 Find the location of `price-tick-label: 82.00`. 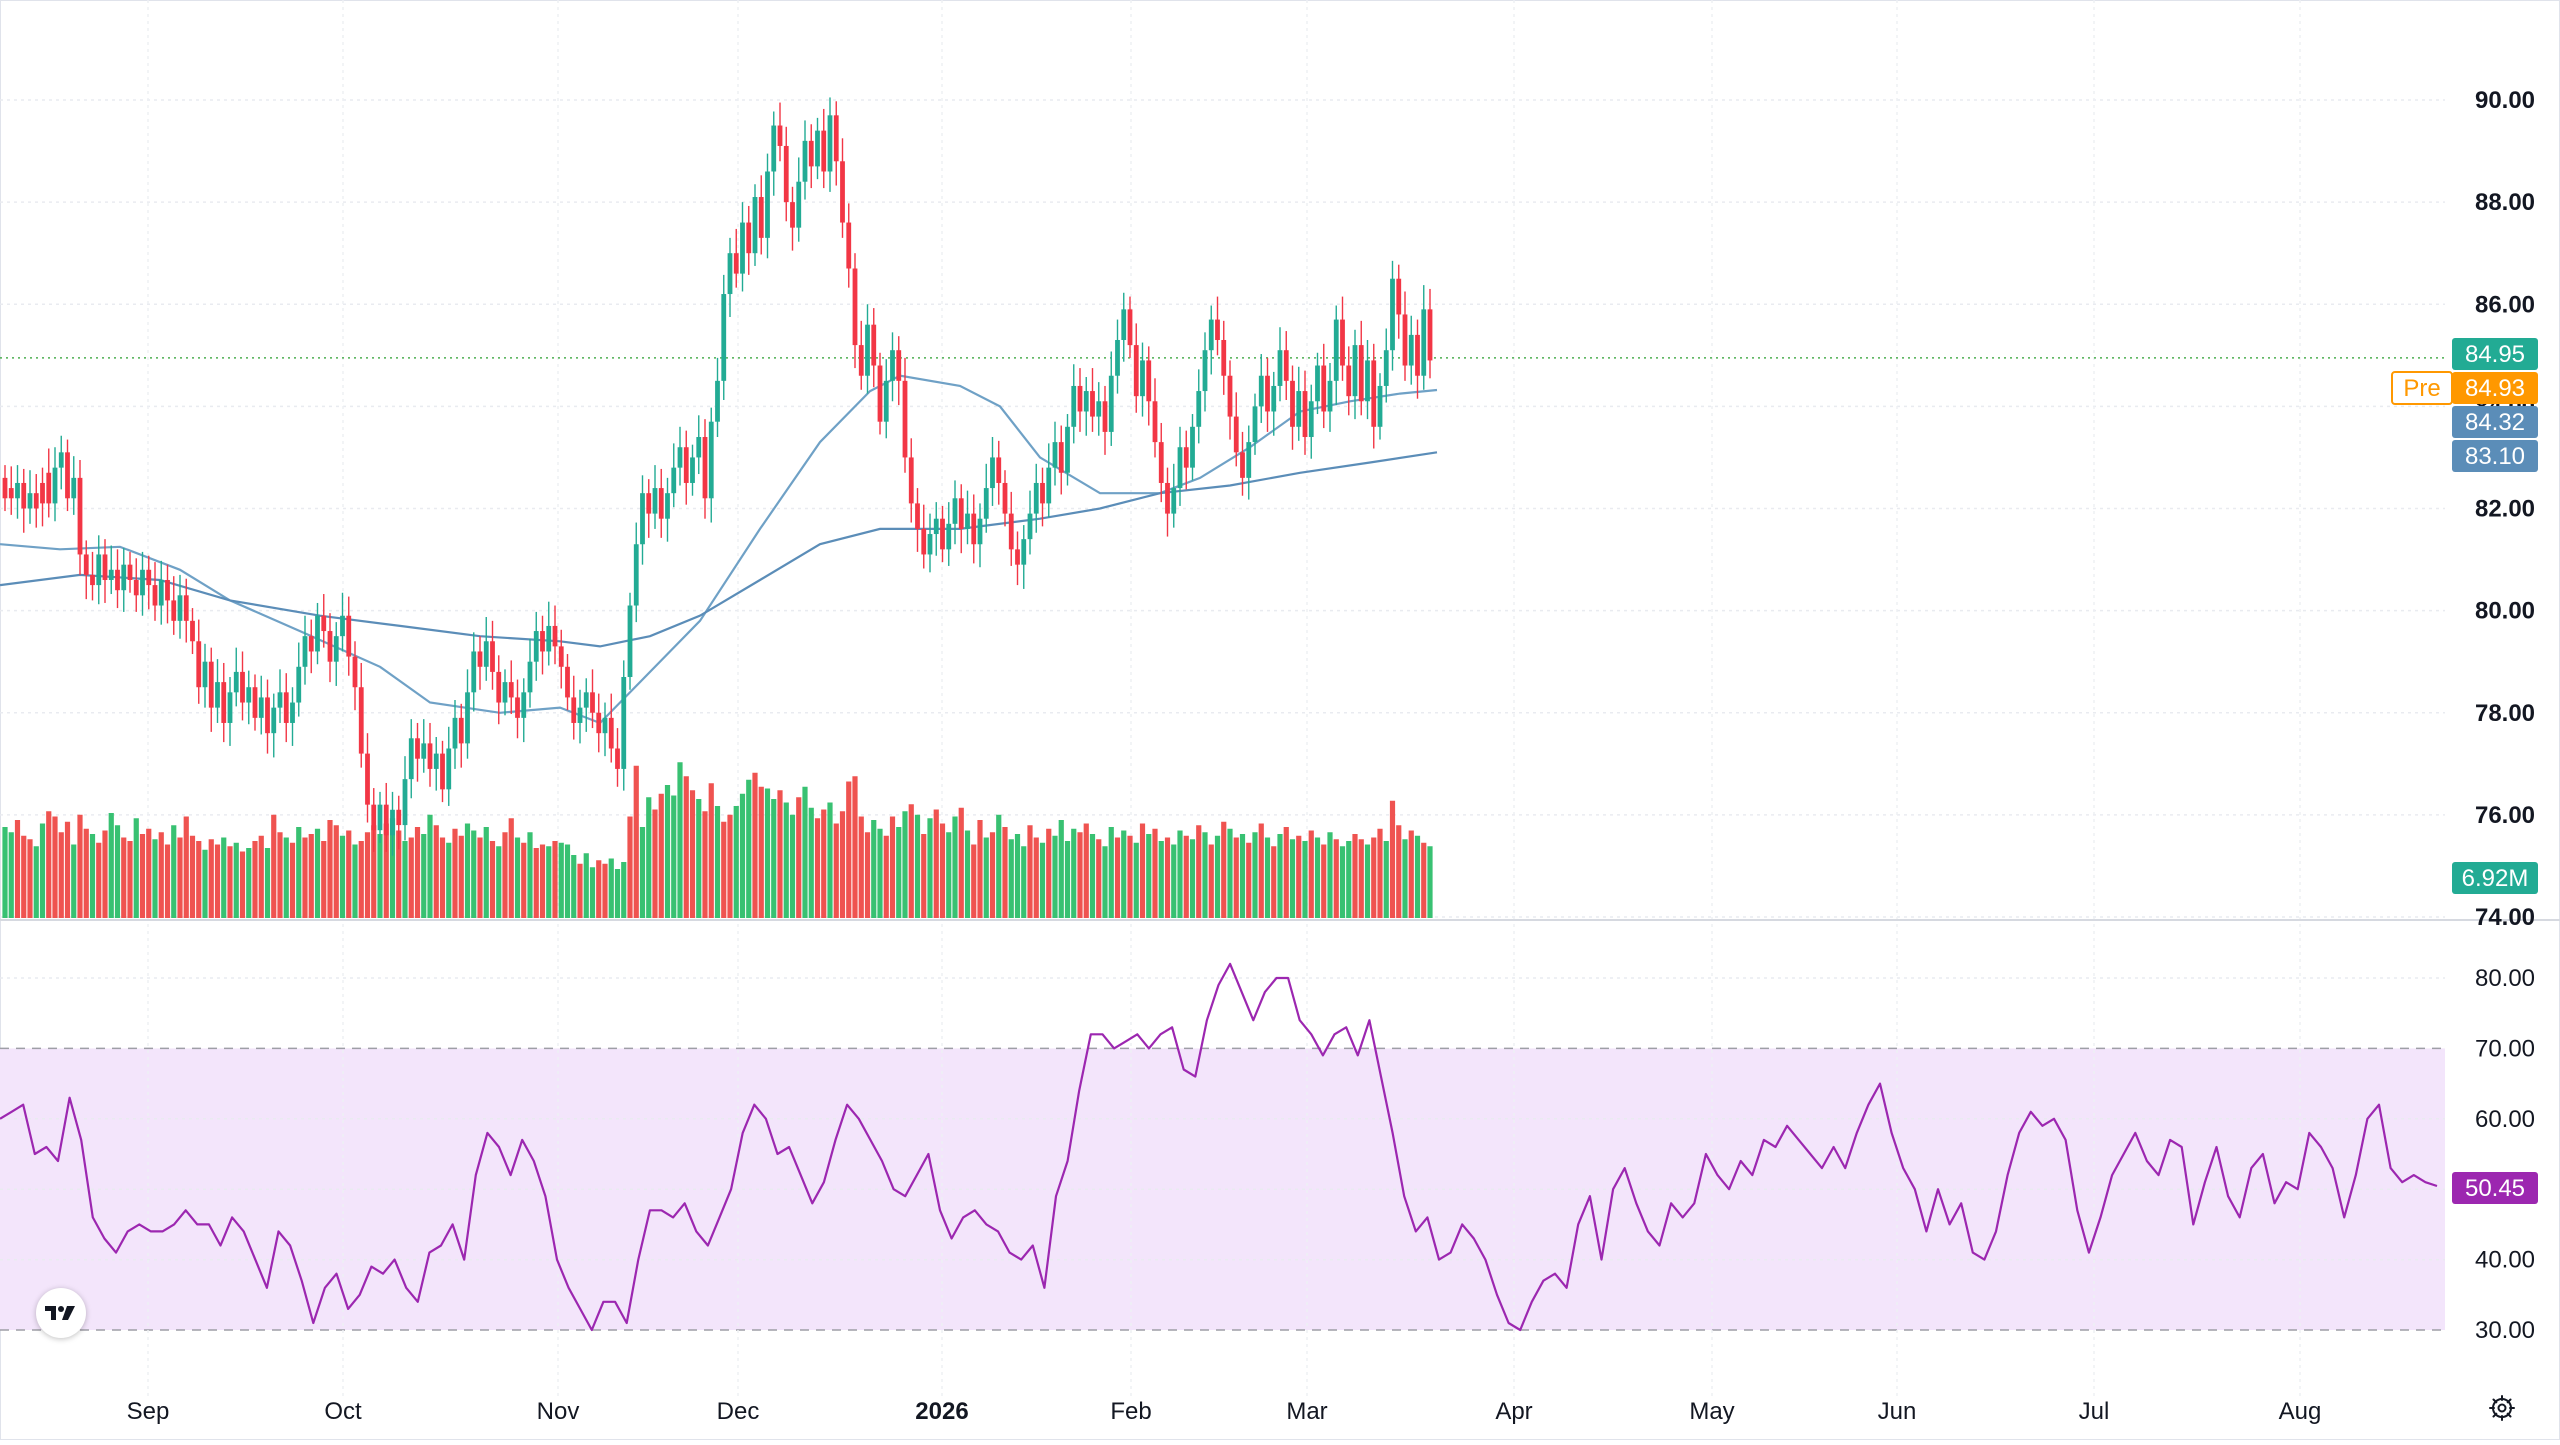

price-tick-label: 82.00 is located at coordinates (2505, 509).